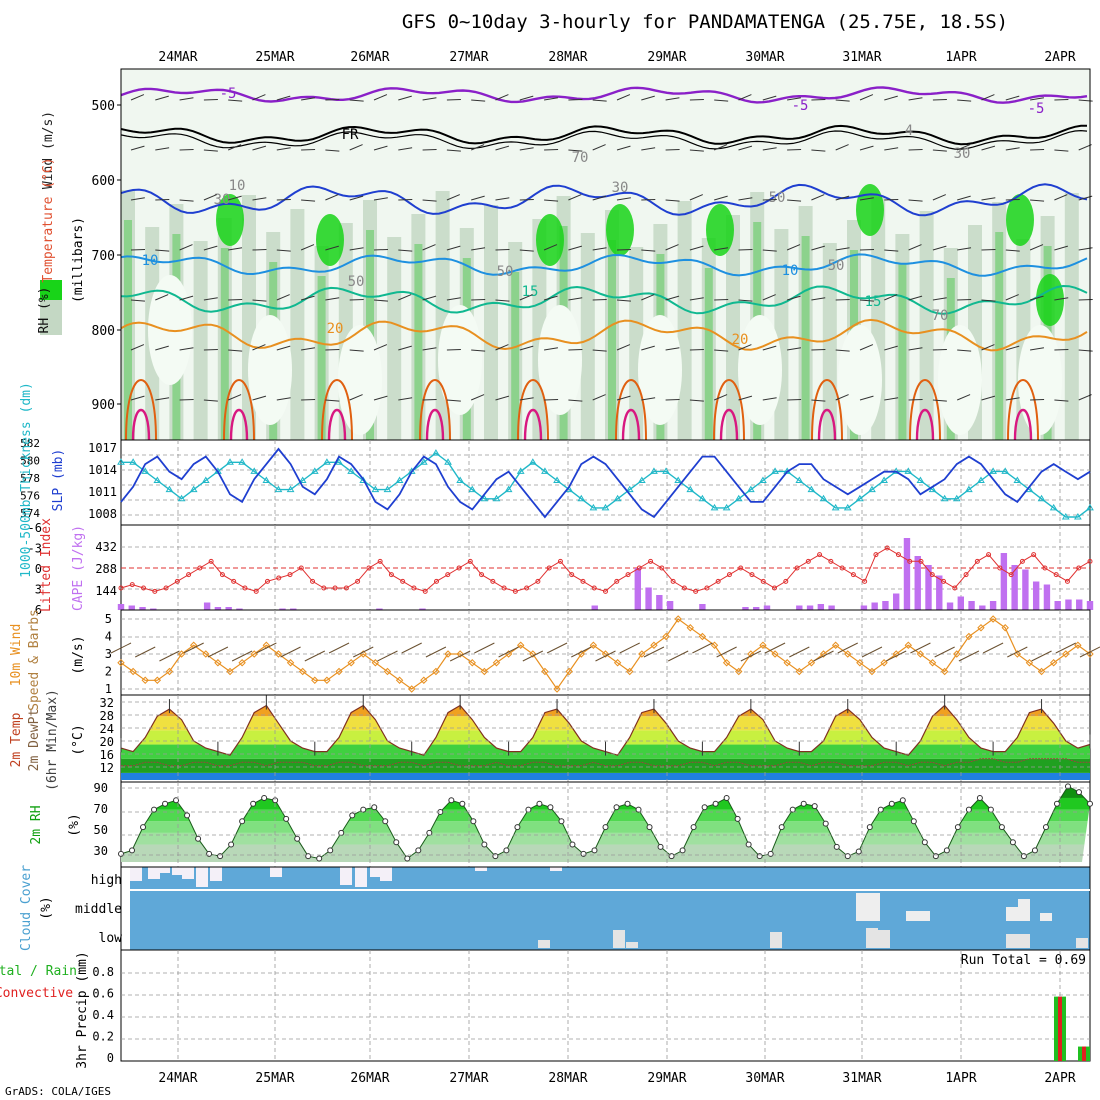 This screenshot has height=1100, width=1100. What do you see at coordinates (150, 261) in the screenshot?
I see `contour-label: 10` at bounding box center [150, 261].